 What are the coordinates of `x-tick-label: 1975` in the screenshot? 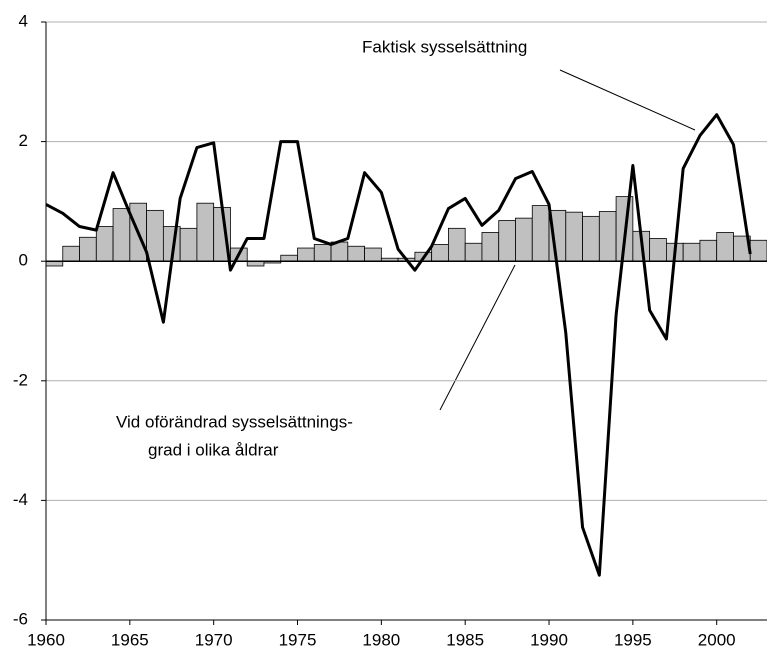 It's located at (298, 639).